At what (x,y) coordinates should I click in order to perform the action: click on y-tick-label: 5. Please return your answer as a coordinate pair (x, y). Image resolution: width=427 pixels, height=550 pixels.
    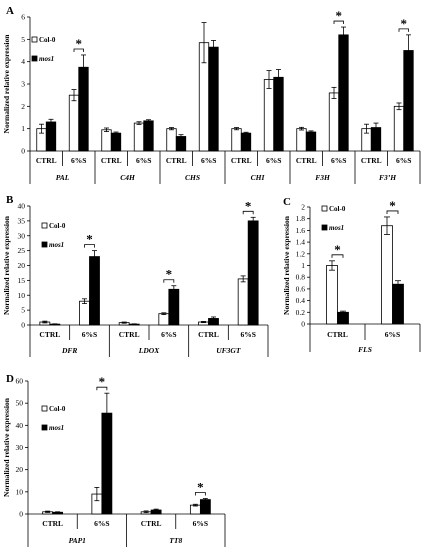
    Looking at the image, I should click on (23, 39).